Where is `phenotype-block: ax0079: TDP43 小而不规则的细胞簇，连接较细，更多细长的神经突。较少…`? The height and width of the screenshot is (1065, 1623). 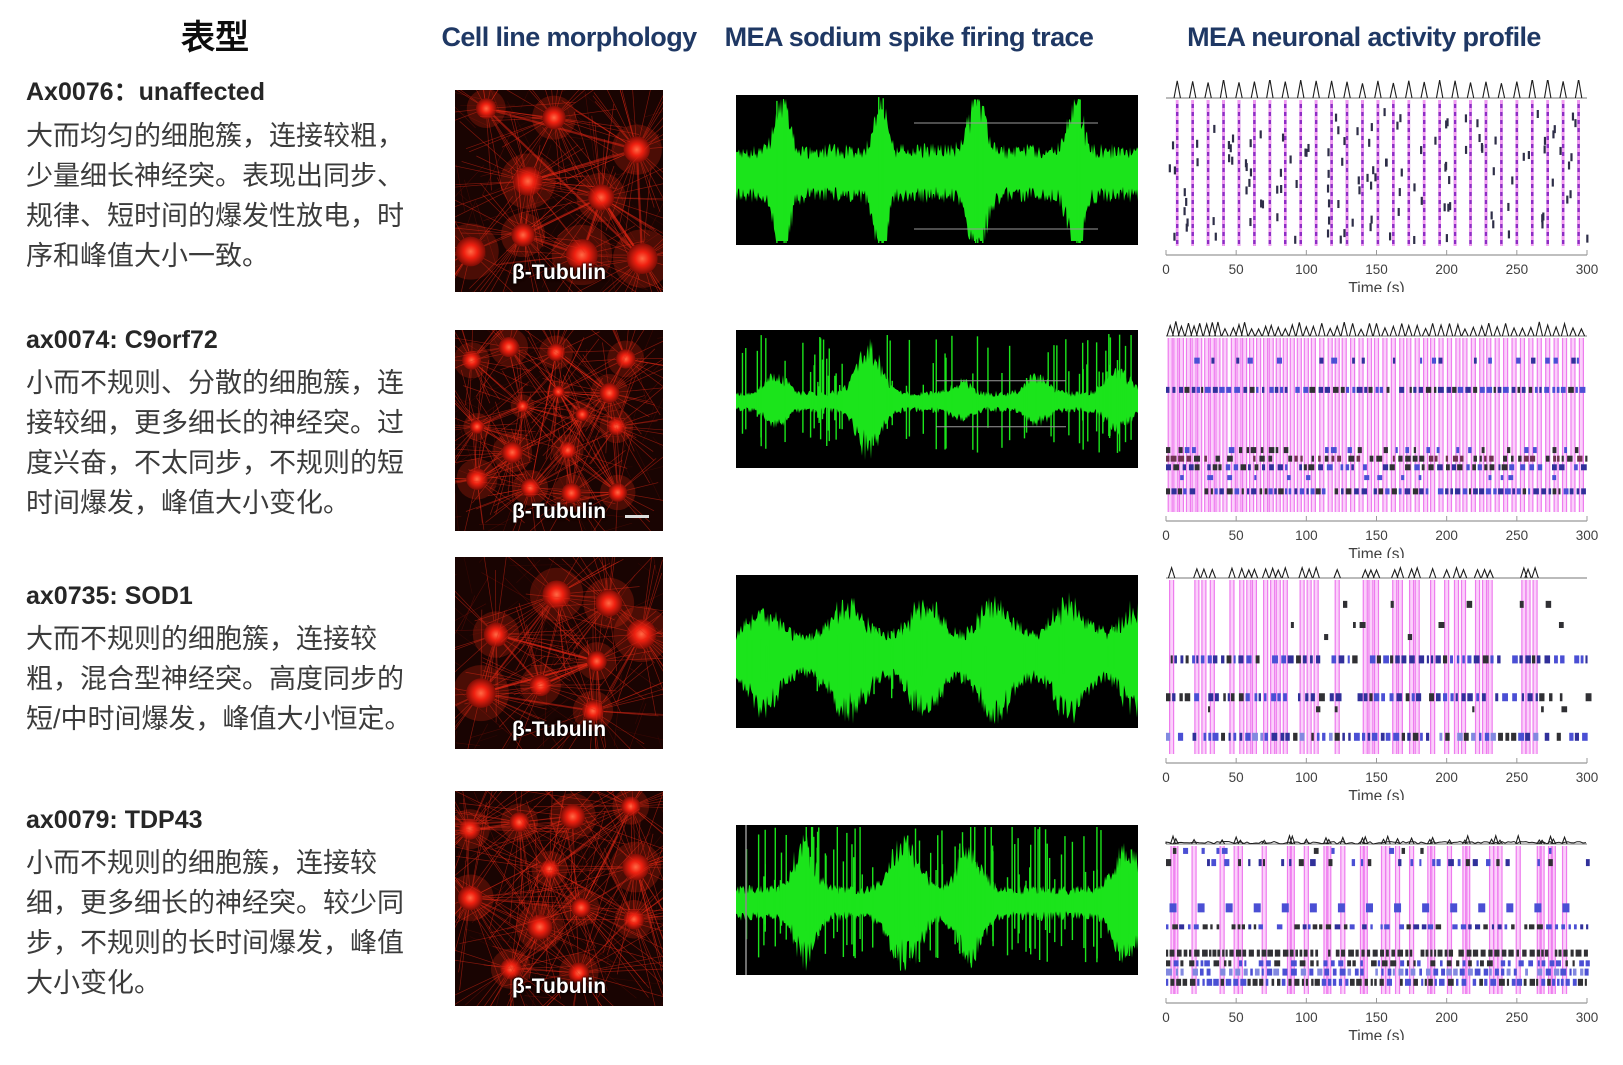 phenotype-block: ax0079: TDP43 小而不规则的细胞簇，连接较细，更多细长的神经突。较少… is located at coordinates (228, 904).